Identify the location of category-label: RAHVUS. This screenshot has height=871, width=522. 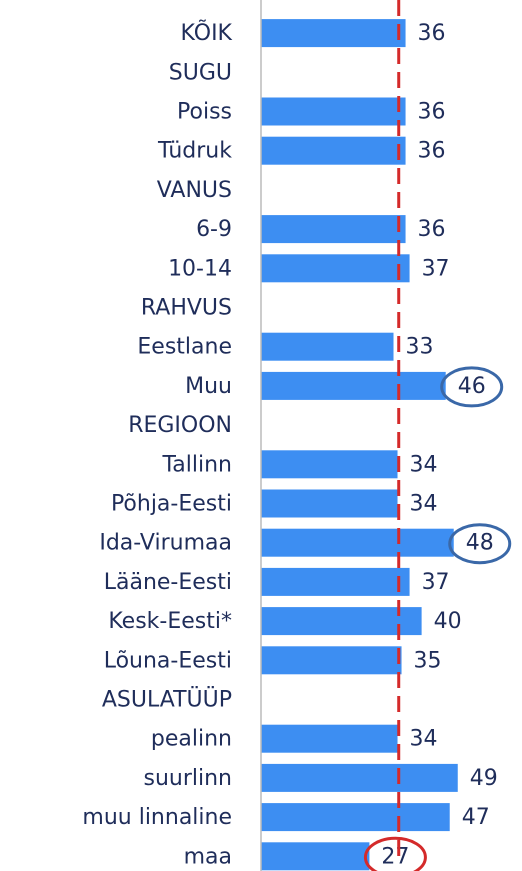
(186, 308).